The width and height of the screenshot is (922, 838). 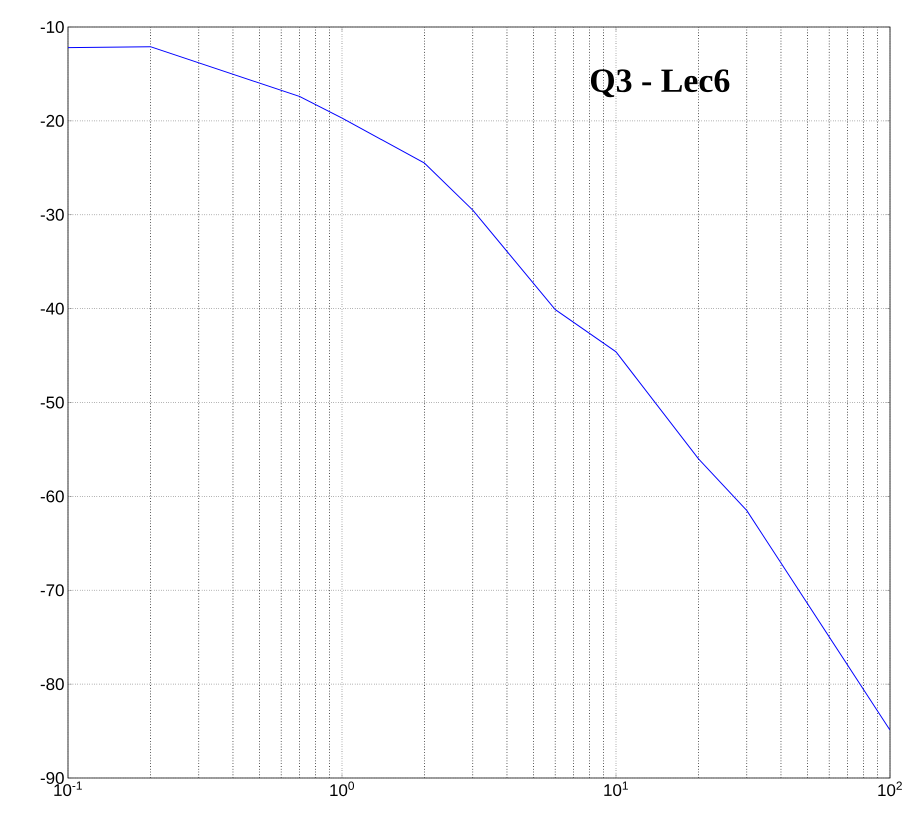 What do you see at coordinates (52, 27) in the screenshot?
I see `y-tick-label: -10` at bounding box center [52, 27].